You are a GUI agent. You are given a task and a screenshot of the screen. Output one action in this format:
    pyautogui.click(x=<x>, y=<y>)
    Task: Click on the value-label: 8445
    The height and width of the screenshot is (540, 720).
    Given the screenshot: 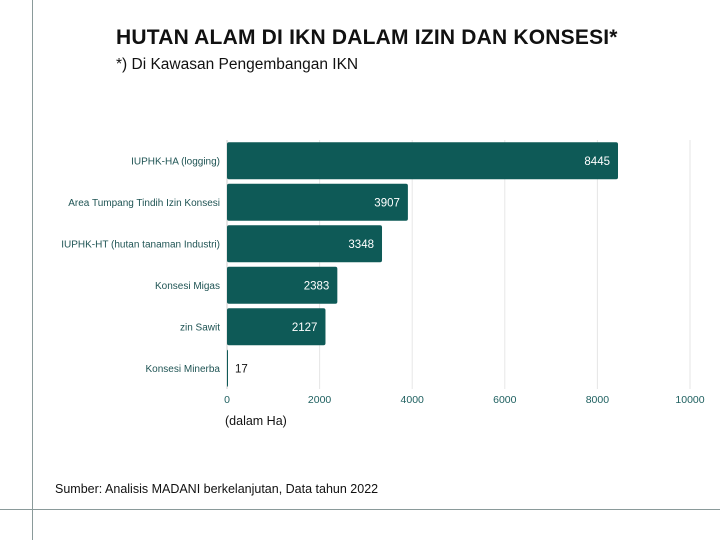 What is the action you would take?
    pyautogui.click(x=597, y=162)
    